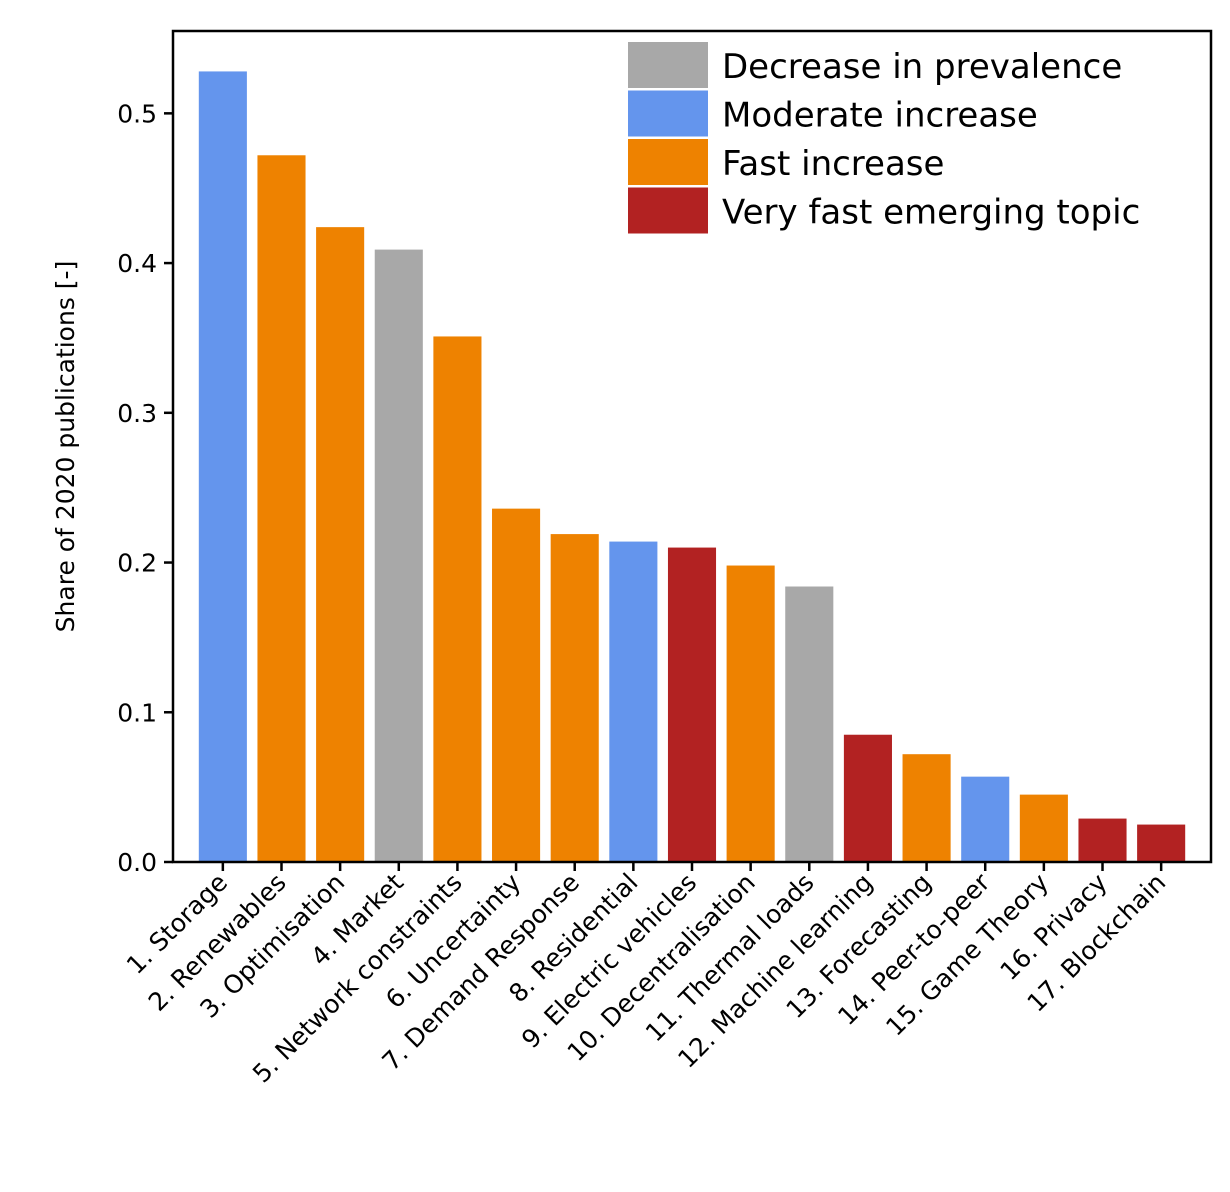 The image size is (1230, 1192). What do you see at coordinates (137, 862) in the screenshot?
I see `y-tick-label: 0.0` at bounding box center [137, 862].